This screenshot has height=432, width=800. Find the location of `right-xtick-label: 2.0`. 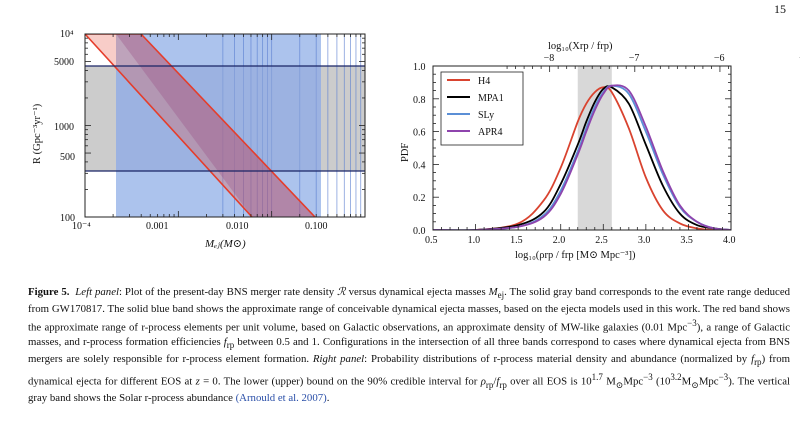

right-xtick-label: 2.0 is located at coordinates (559, 240).